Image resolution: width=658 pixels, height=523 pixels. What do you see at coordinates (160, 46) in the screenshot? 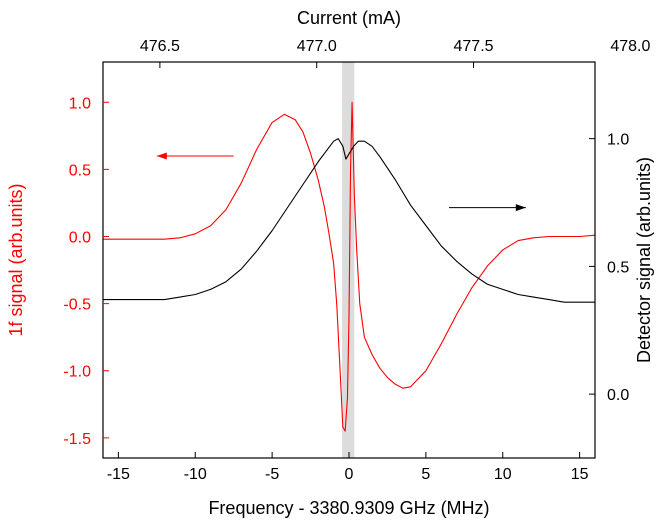
I see `top-tick-label: 476.5` at bounding box center [160, 46].